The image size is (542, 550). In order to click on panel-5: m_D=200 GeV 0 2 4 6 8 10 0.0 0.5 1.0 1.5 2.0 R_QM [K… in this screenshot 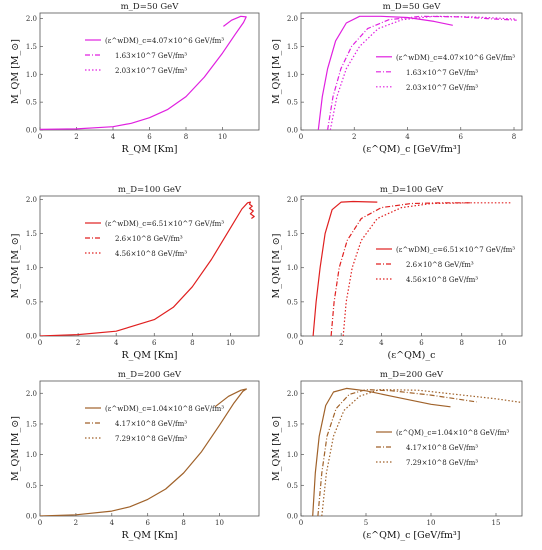, I will do `click(135, 455)`.